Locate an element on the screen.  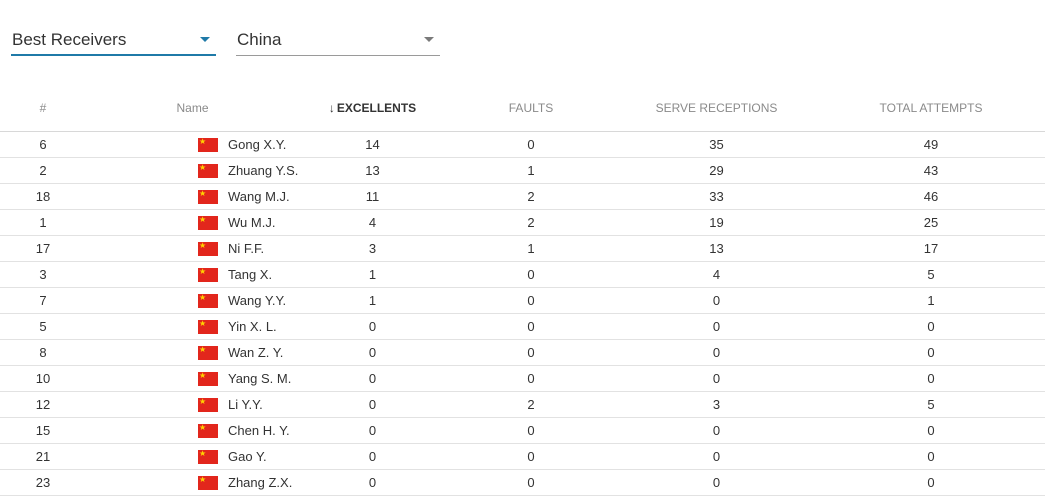
total-attempts-cell: 49 is located at coordinates (931, 144).